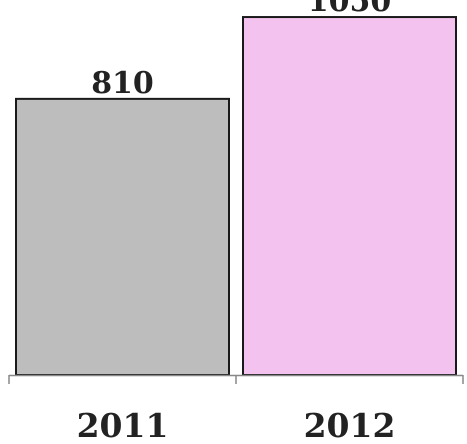 This screenshot has height=444, width=467. Describe the element at coordinates (236, 379) in the screenshot. I see `x-axis` at that location.